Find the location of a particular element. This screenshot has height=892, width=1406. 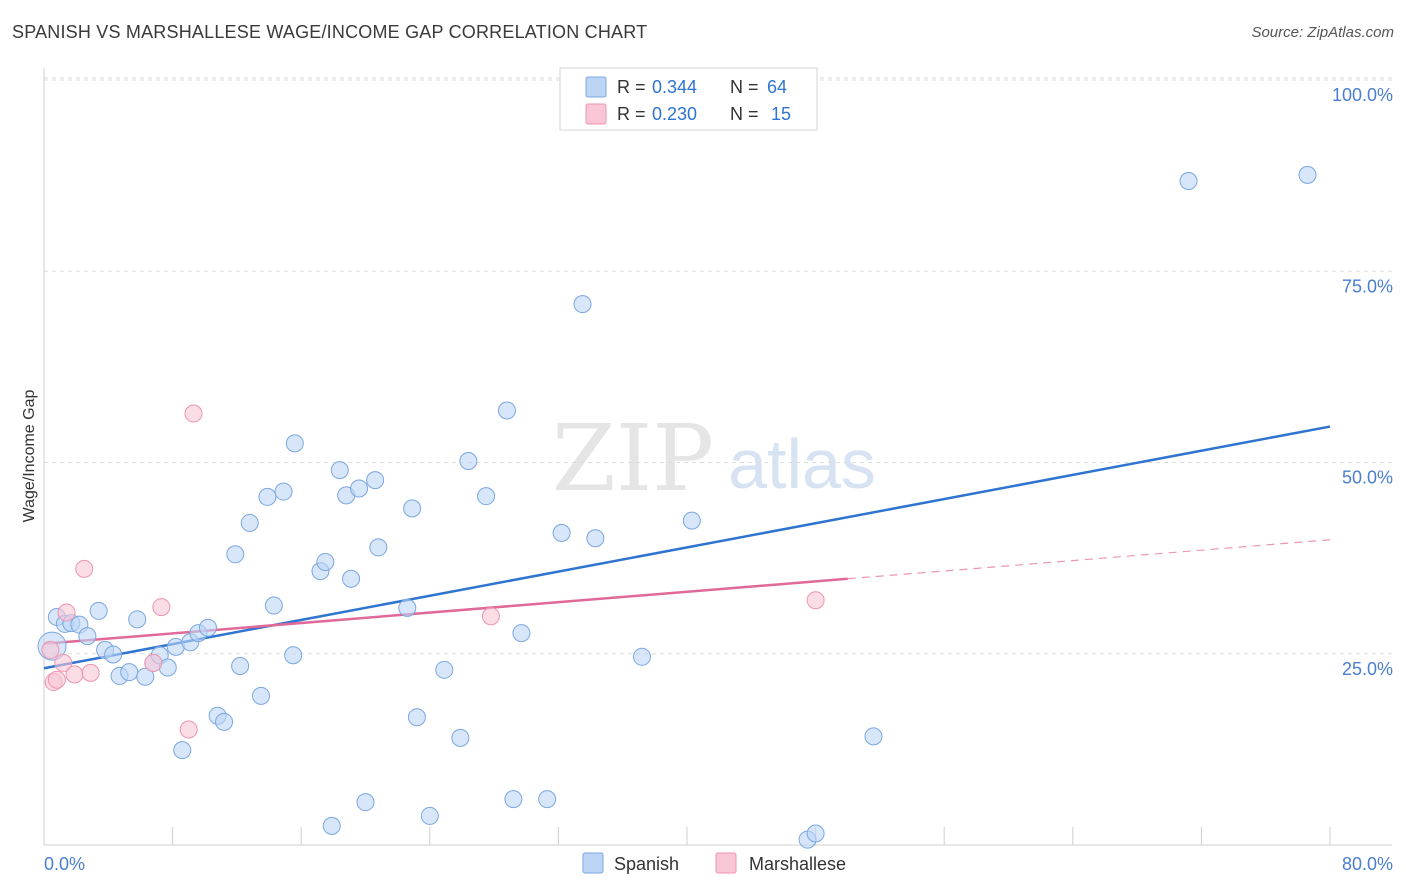

legend-r-value-spanish: 0.344 is located at coordinates (674, 87).